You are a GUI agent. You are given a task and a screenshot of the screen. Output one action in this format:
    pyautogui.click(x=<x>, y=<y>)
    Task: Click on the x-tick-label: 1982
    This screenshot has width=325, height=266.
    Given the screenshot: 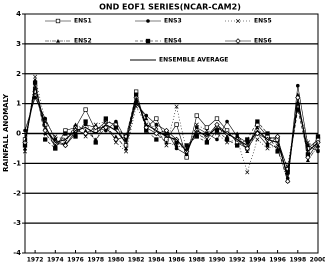 What is the action you would take?
    pyautogui.click(x=136, y=260)
    